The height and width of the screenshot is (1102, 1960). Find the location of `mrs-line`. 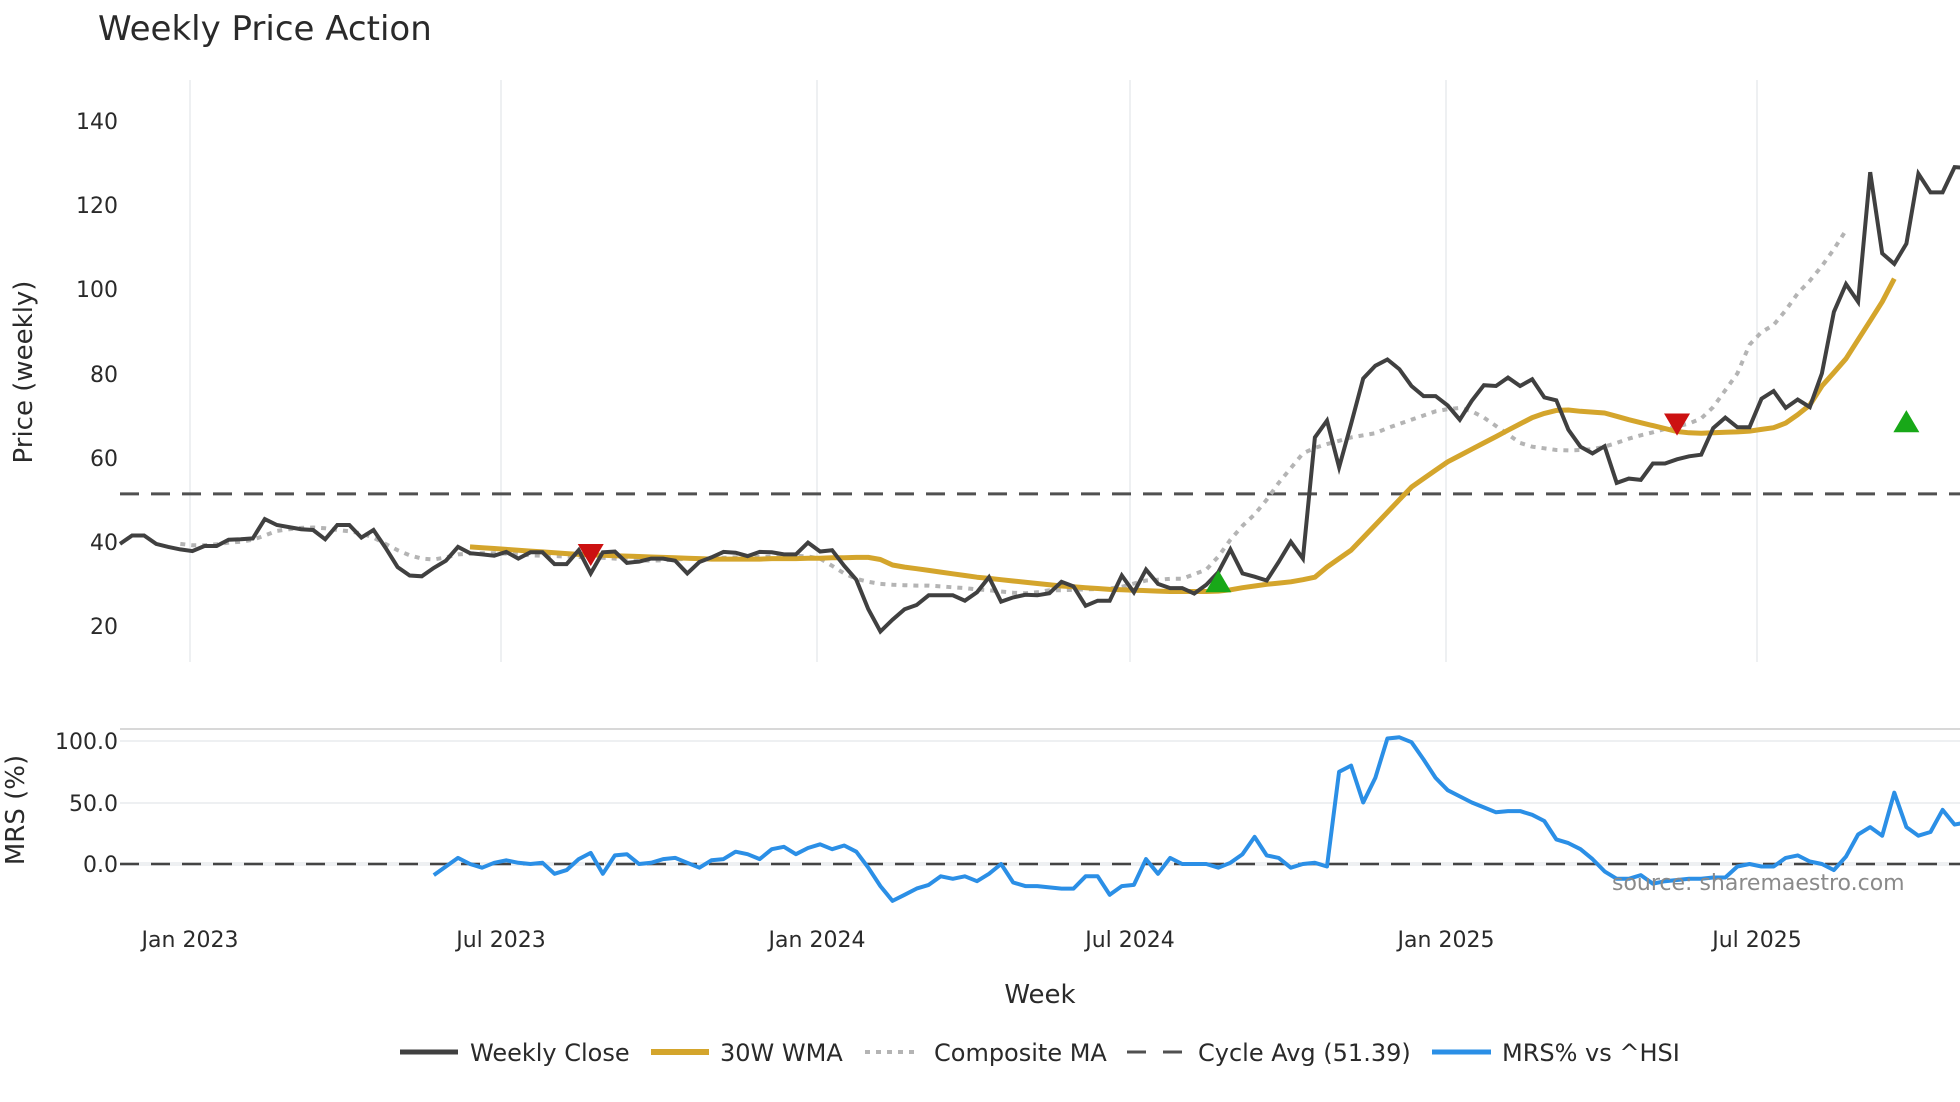

mrs-line is located at coordinates (1196, 819).